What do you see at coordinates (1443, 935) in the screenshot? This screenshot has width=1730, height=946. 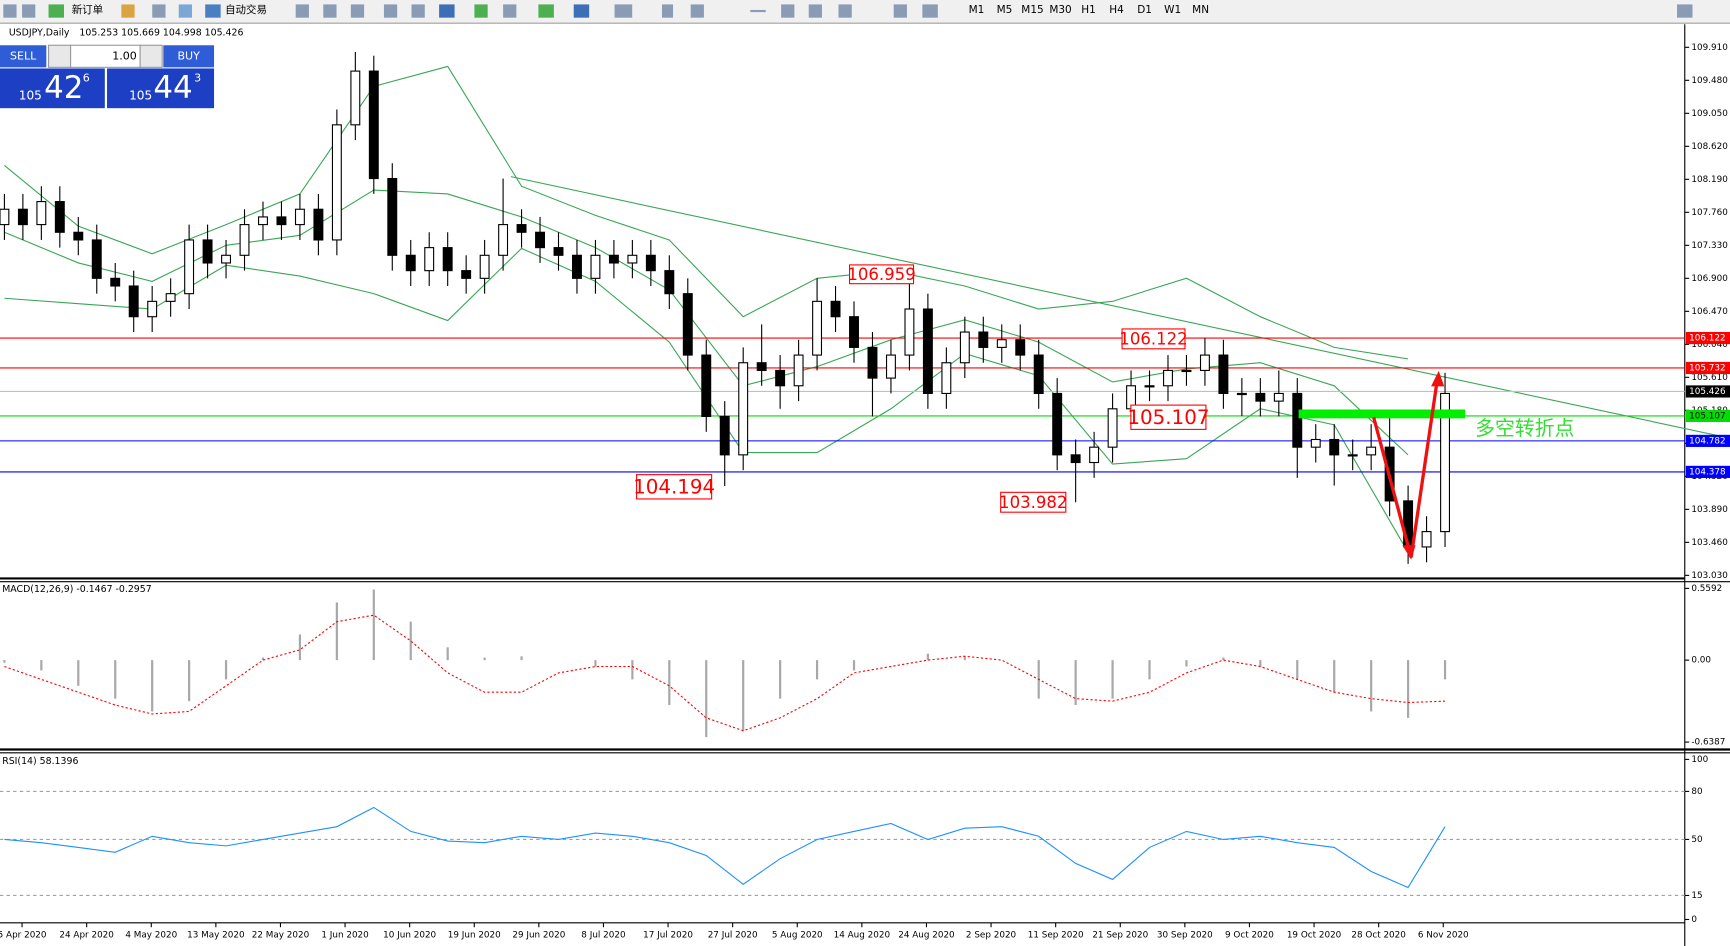 I see `x-tick-label: 6 Nov 2020` at bounding box center [1443, 935].